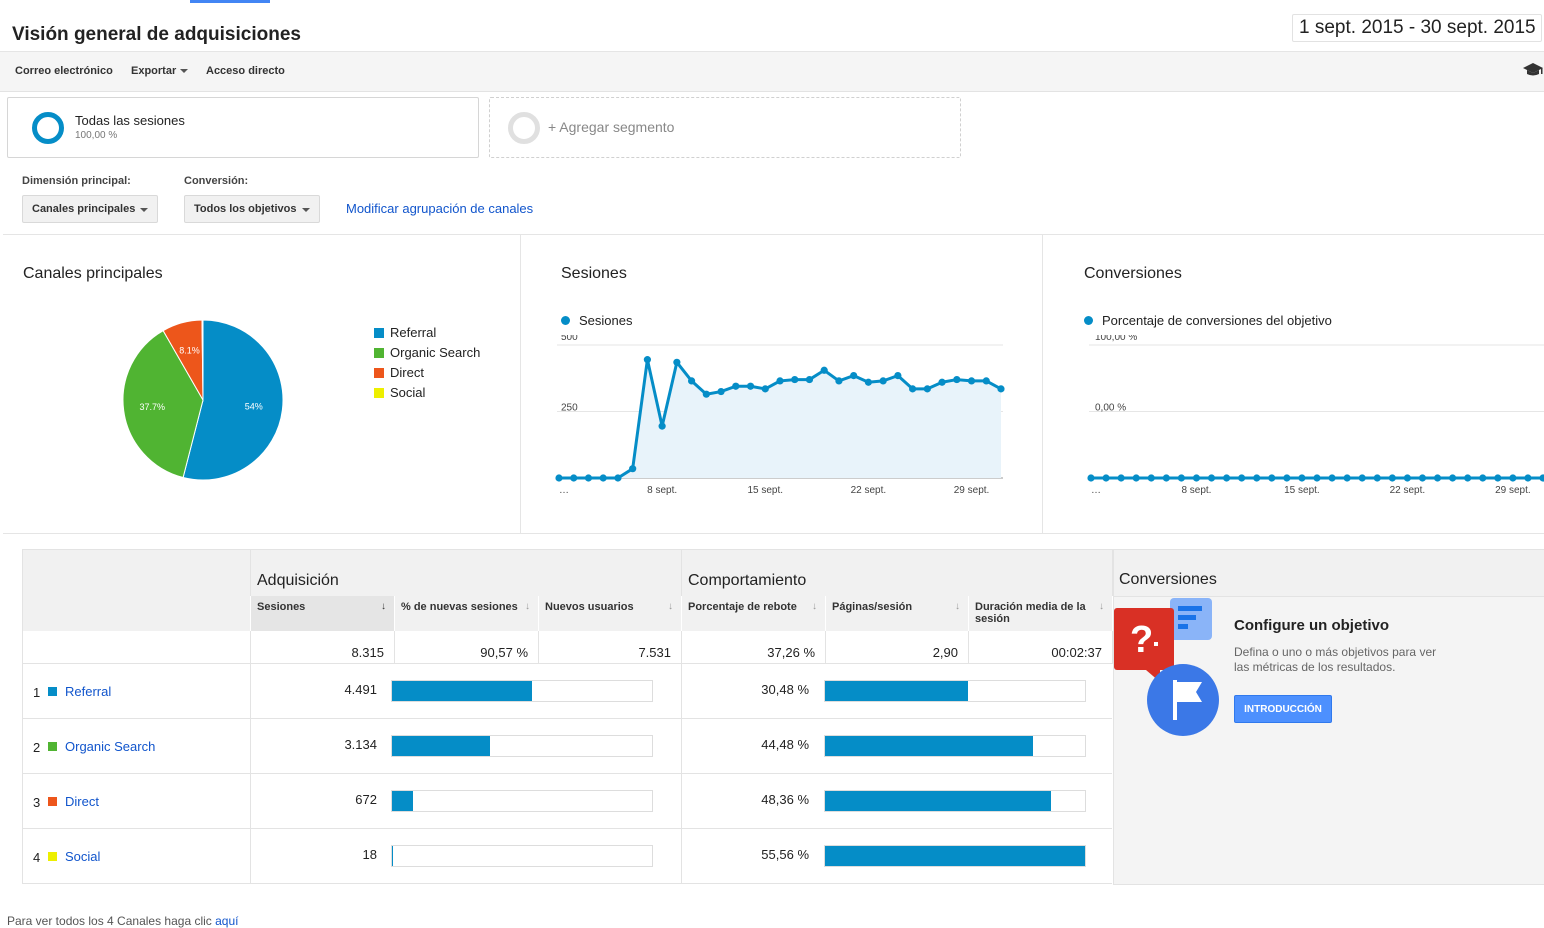  I want to click on duration-column-header: Duración media de la sesión ↓, so click(1041, 613).